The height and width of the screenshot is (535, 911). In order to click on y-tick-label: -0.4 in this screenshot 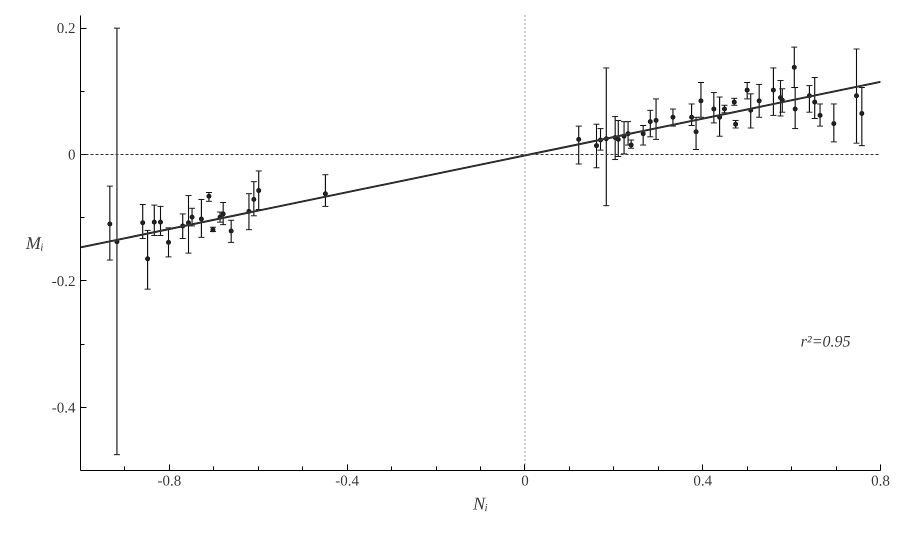, I will do `click(64, 408)`.